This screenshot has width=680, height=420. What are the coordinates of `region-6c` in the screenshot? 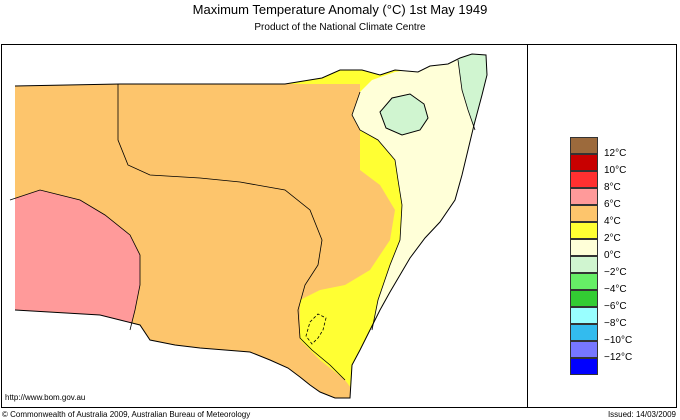 It's located at (77, 260).